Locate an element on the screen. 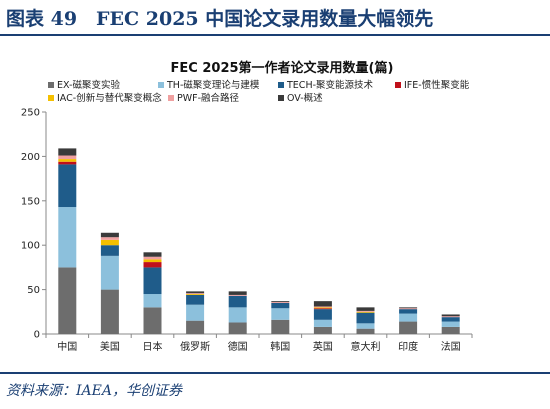 This screenshot has width=550, height=409. y-tick-label: 100 is located at coordinates (30, 246).